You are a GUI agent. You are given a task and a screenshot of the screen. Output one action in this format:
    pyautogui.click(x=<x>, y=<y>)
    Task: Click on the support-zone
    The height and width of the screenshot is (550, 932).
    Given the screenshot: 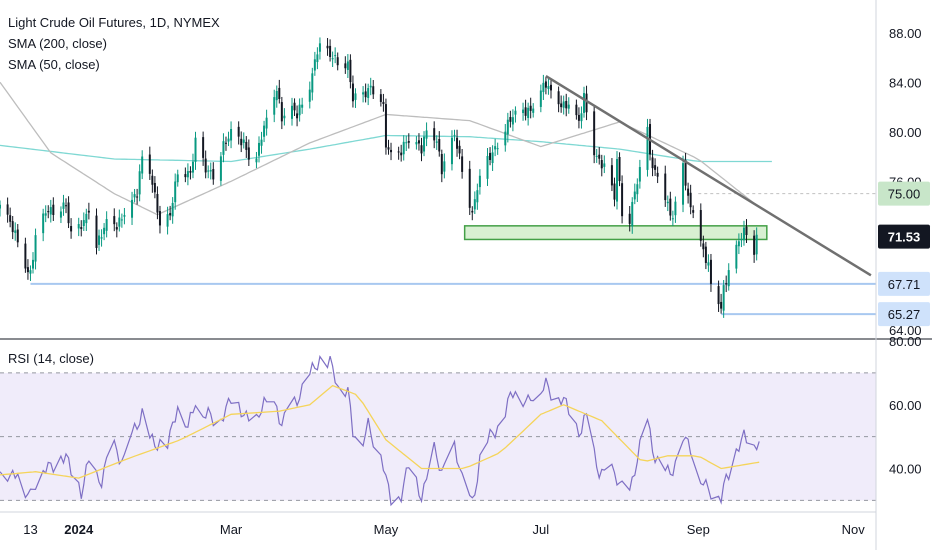 What is the action you would take?
    pyautogui.click(x=615, y=233)
    